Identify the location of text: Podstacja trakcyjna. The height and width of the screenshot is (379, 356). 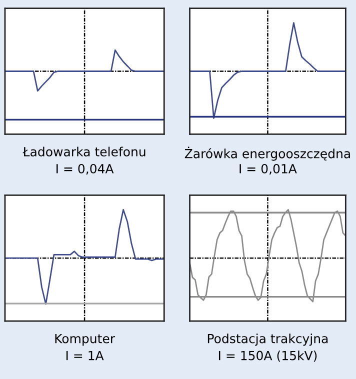
(268, 340).